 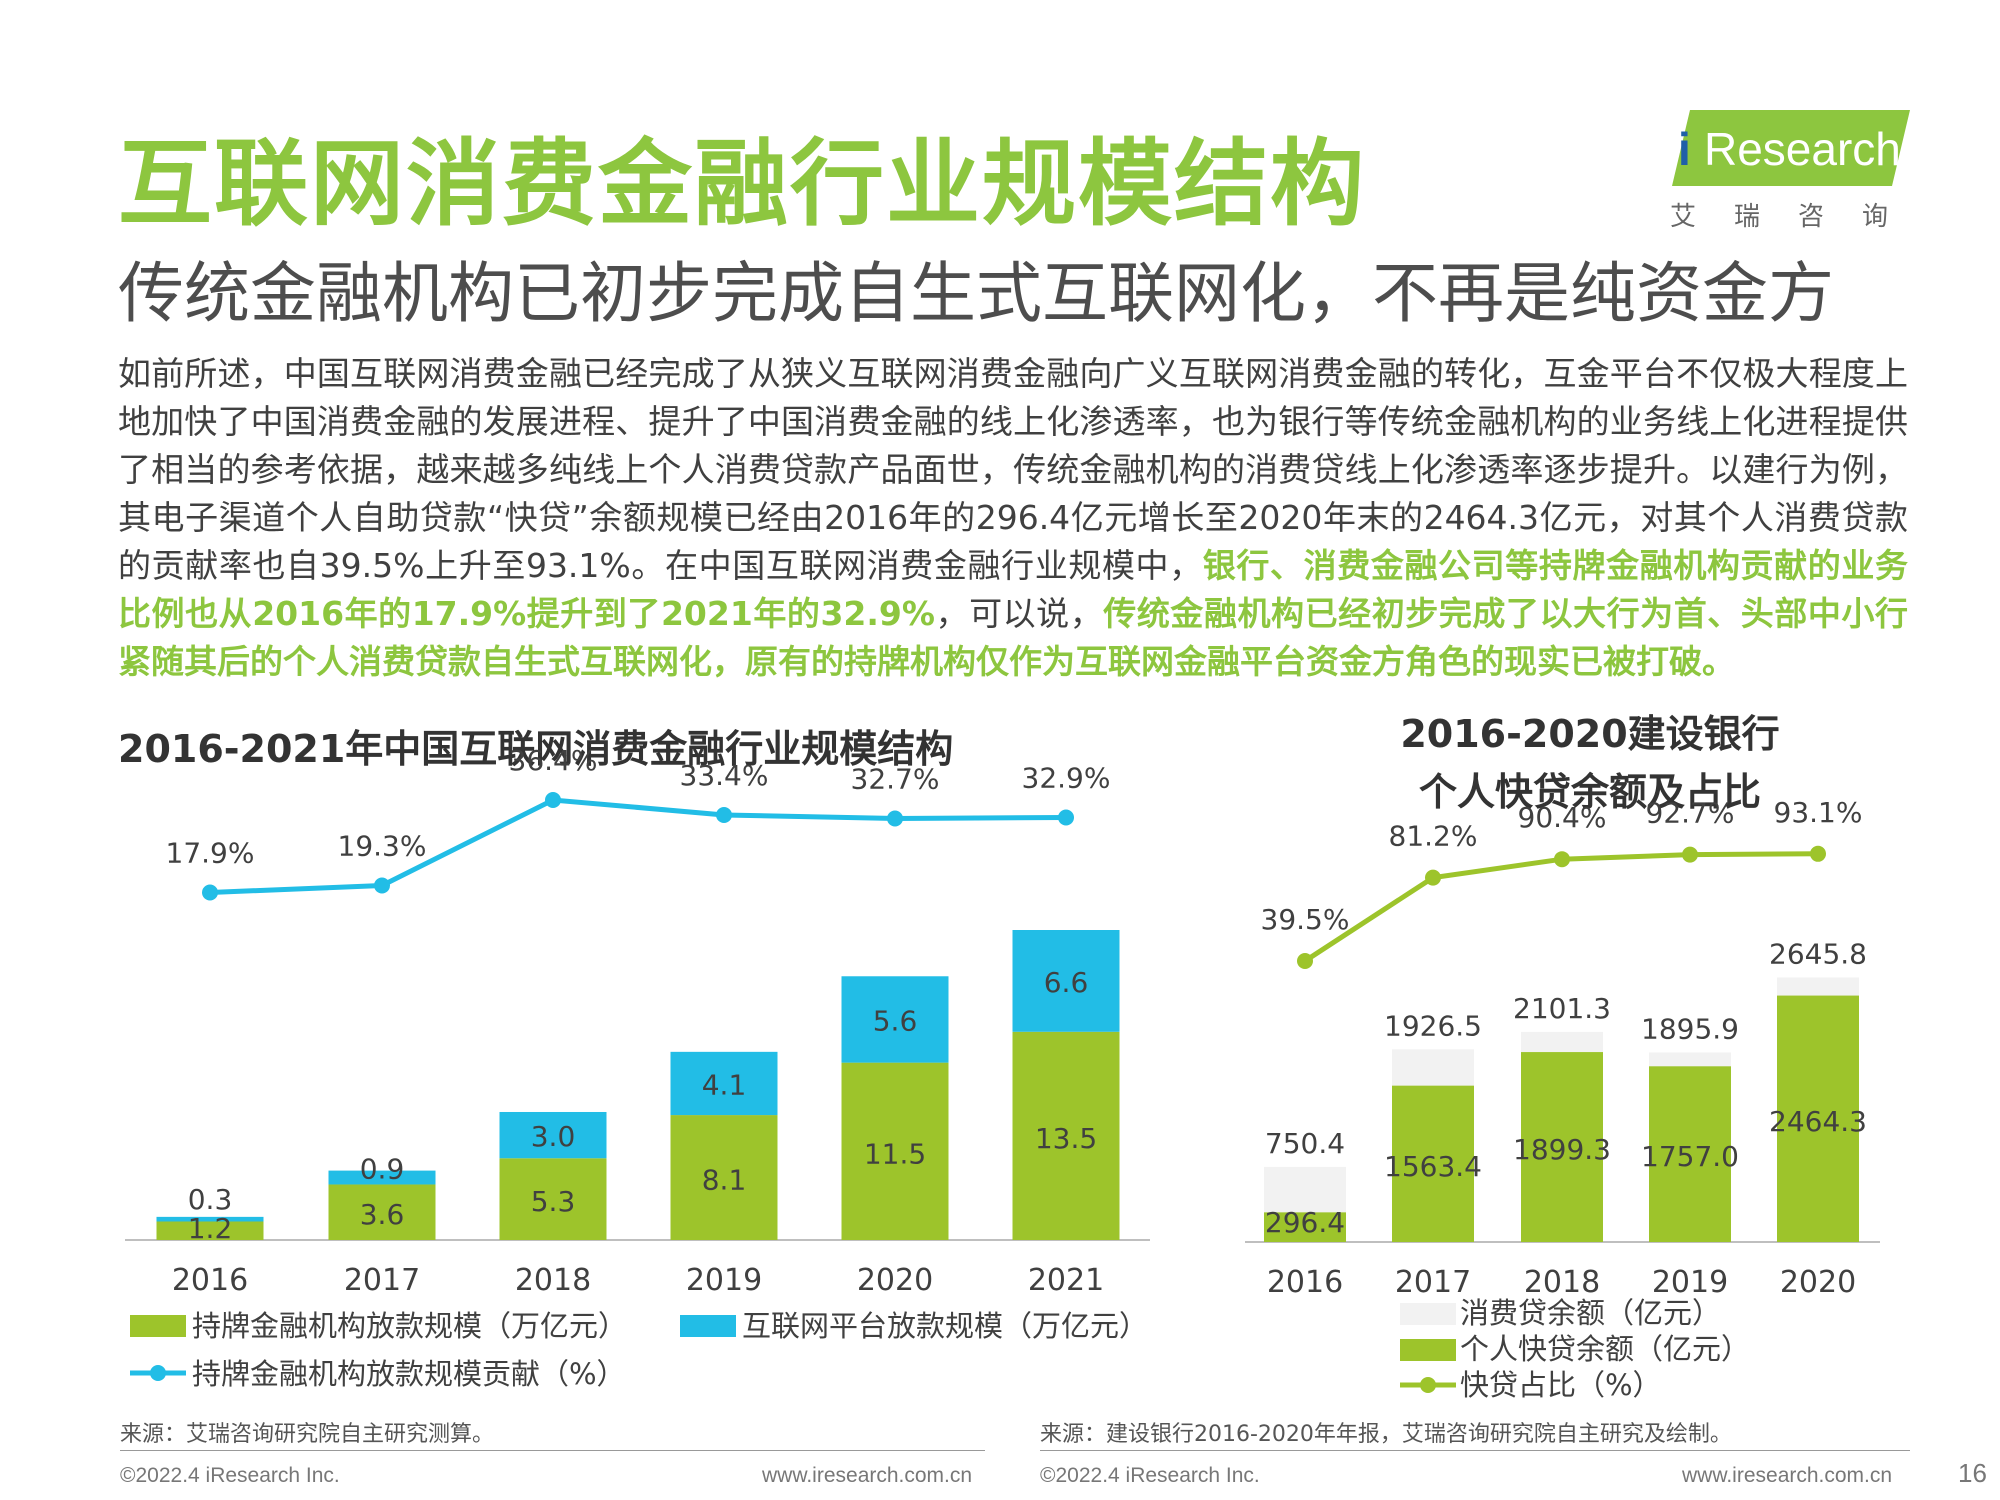 I want to click on chart1-legend-line: 持牌金融机构放款规模贡献（%）, so click(x=409, y=1374).